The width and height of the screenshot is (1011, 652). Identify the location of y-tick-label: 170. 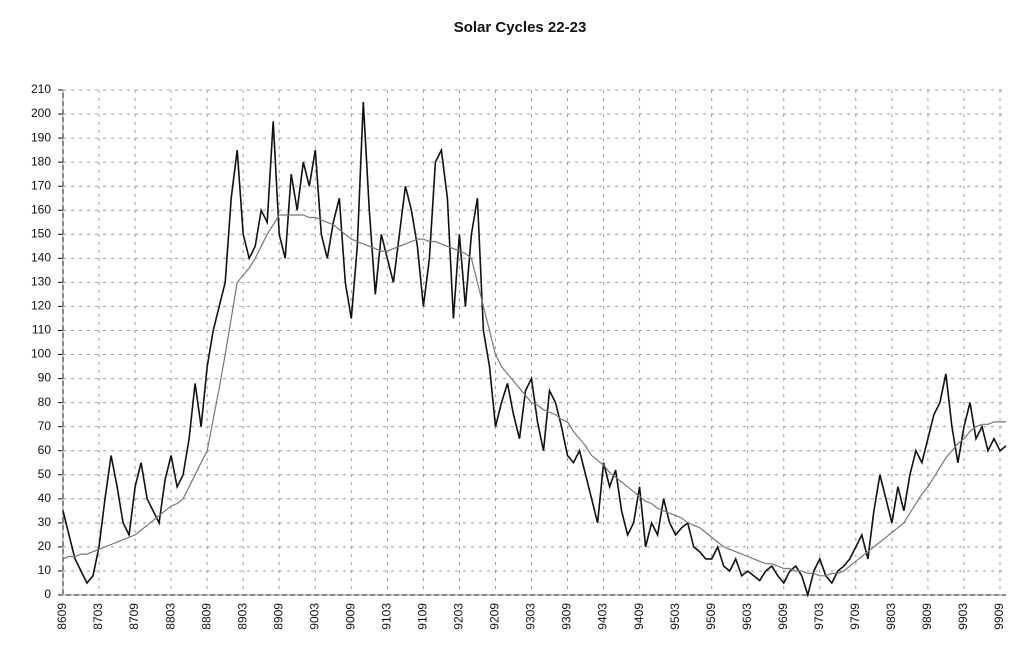
(41, 185).